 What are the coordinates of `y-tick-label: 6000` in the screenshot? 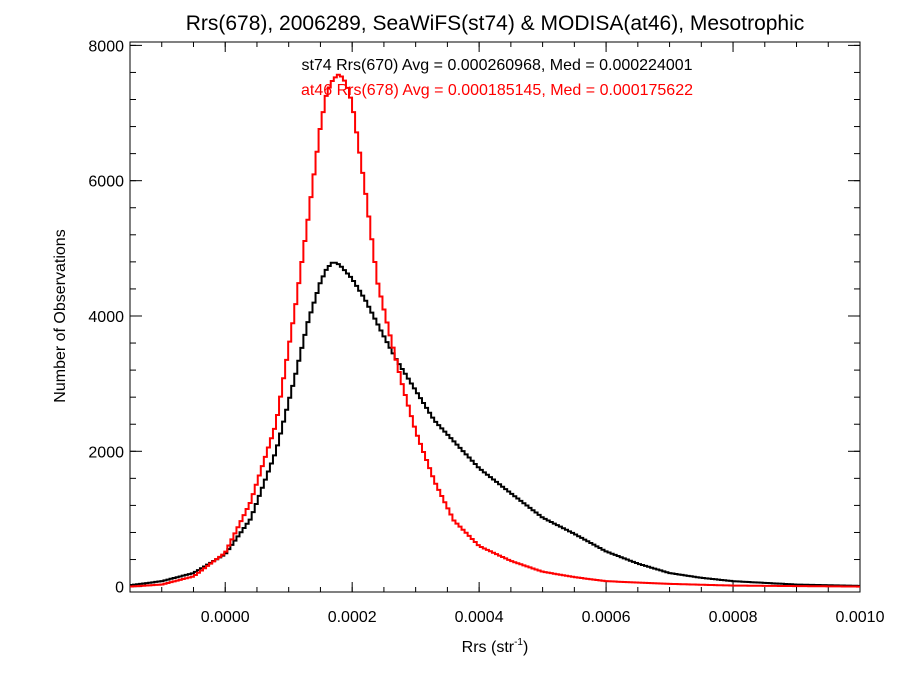 It's located at (106, 182).